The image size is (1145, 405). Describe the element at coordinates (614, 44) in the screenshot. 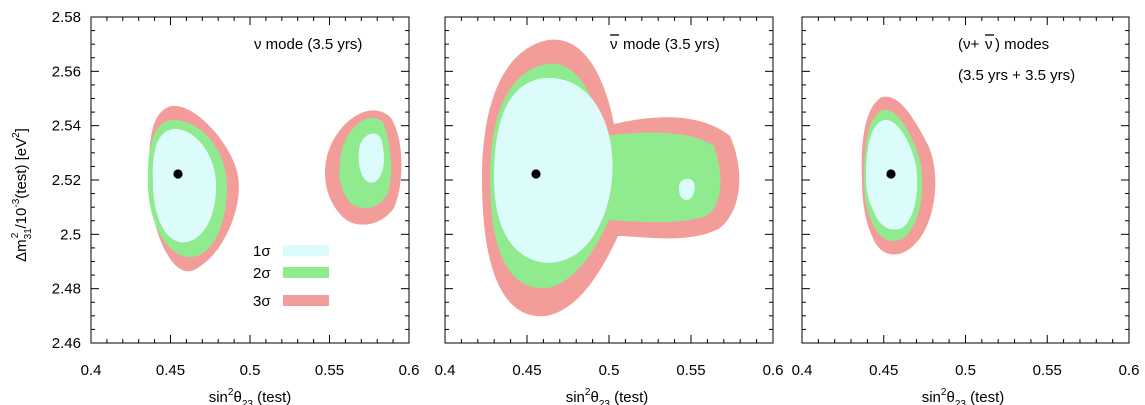

I see `annotation-middle-nubar: ν` at that location.